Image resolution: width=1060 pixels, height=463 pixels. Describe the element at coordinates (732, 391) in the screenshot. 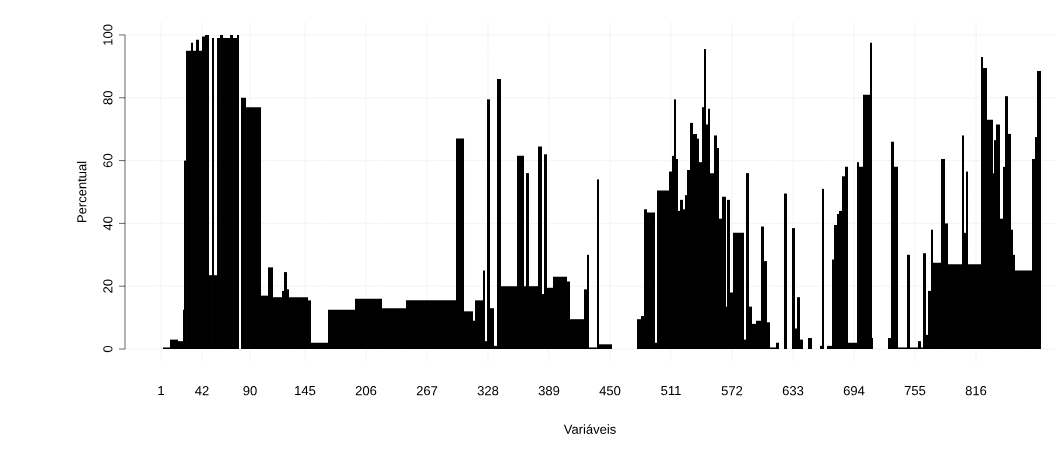

I see `x-tick-label: 572` at that location.